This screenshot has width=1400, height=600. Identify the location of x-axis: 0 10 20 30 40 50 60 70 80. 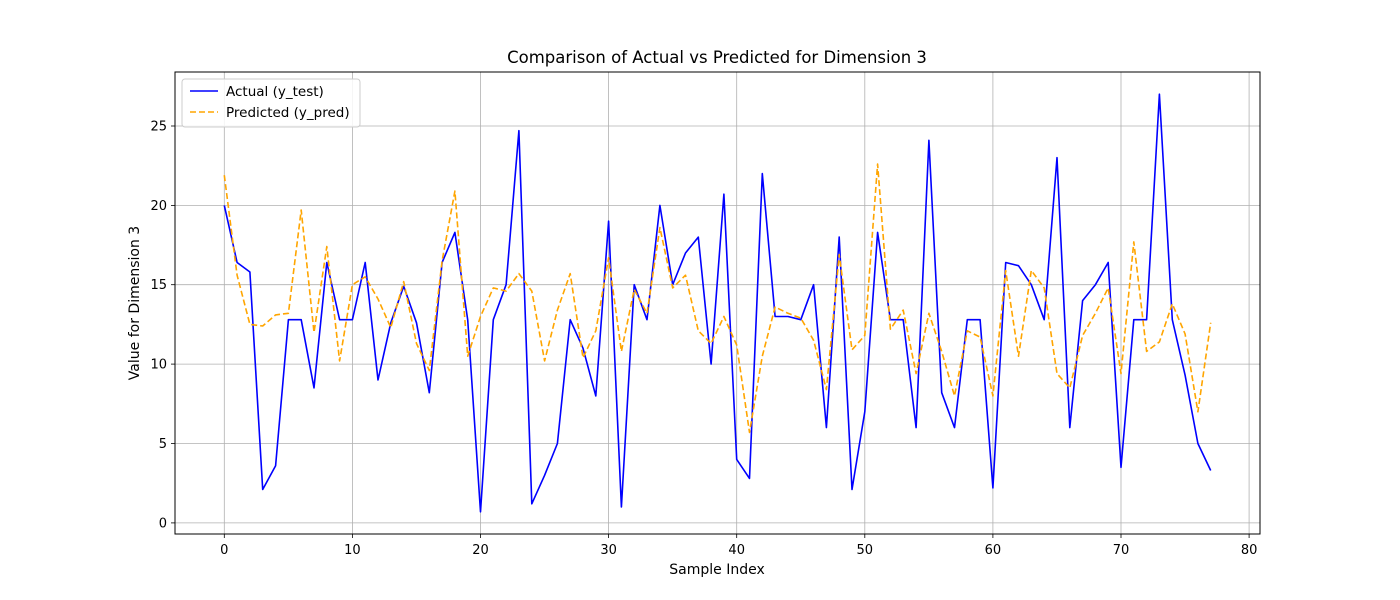
(738, 546).